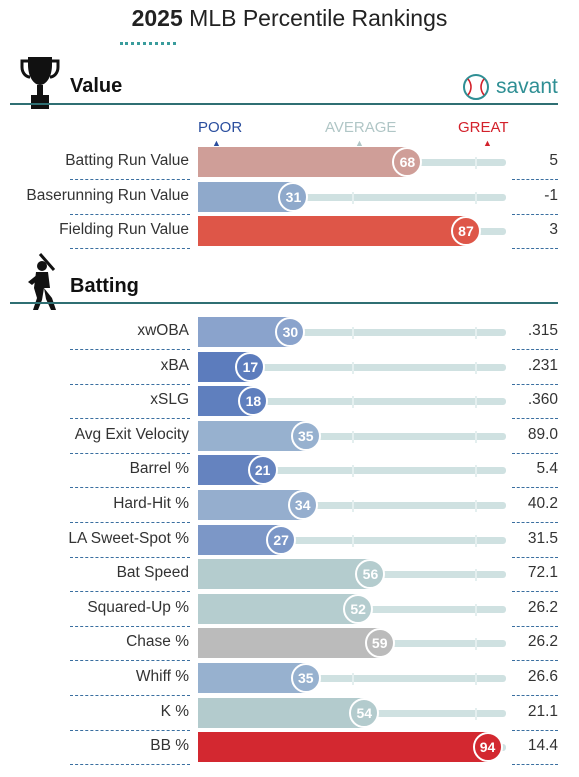  I want to click on percentile-marker-bb: 94, so click(487, 747).